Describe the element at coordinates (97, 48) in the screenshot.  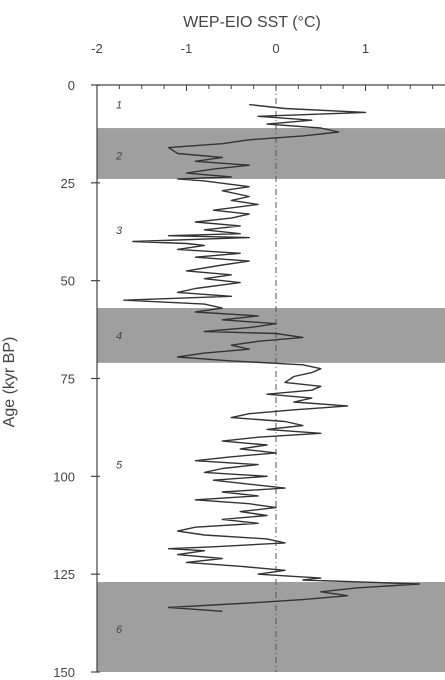
I see `x-tick-label-0: -2` at that location.